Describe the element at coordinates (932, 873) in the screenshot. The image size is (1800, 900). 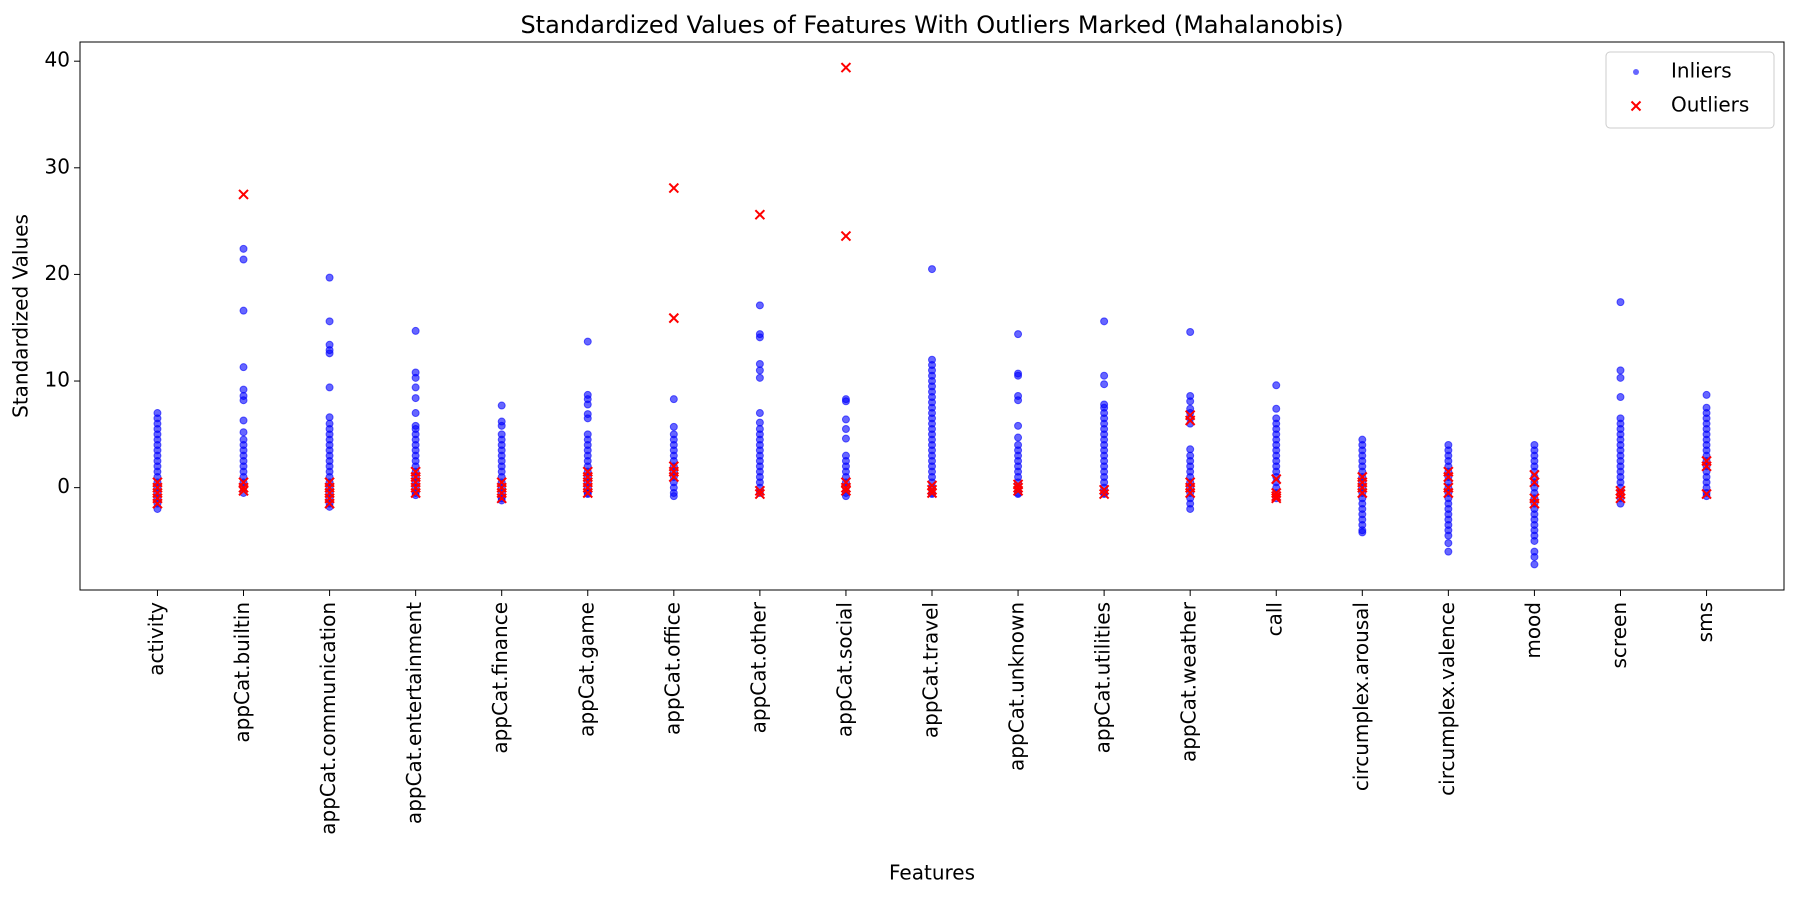
I see `x-axis-label: Features` at that location.